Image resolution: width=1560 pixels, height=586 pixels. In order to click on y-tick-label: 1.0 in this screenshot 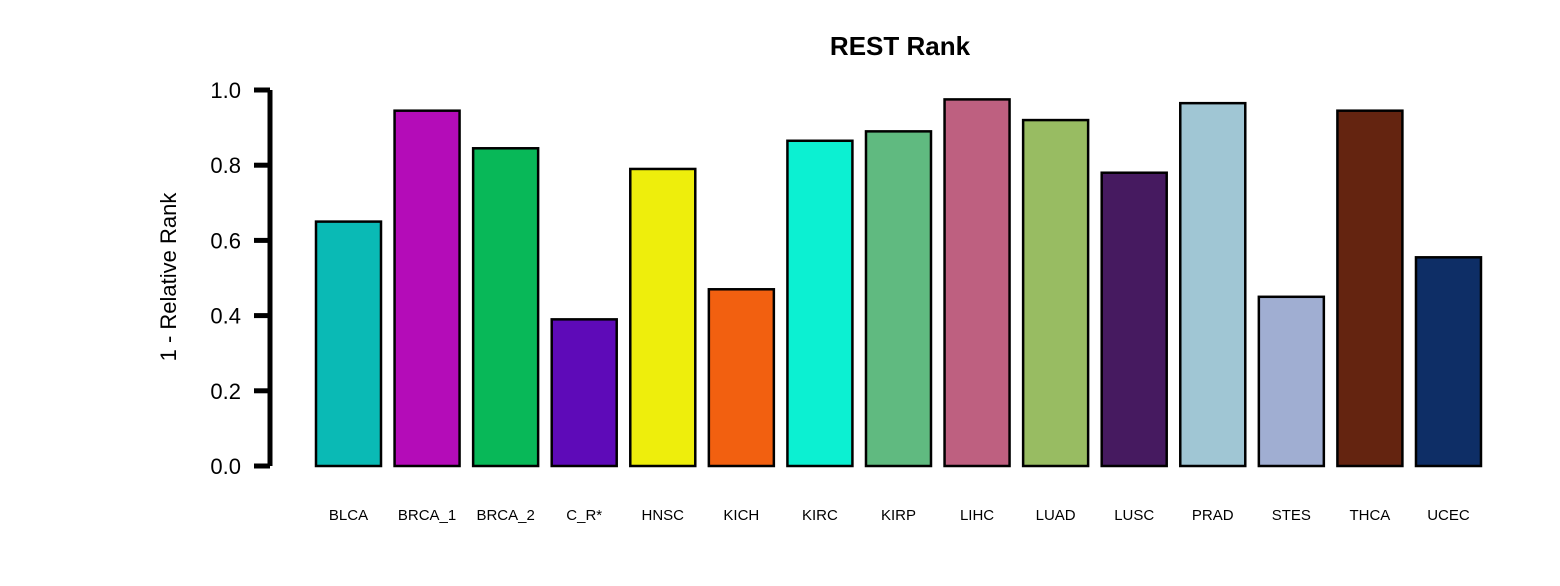, I will do `click(225, 90)`.